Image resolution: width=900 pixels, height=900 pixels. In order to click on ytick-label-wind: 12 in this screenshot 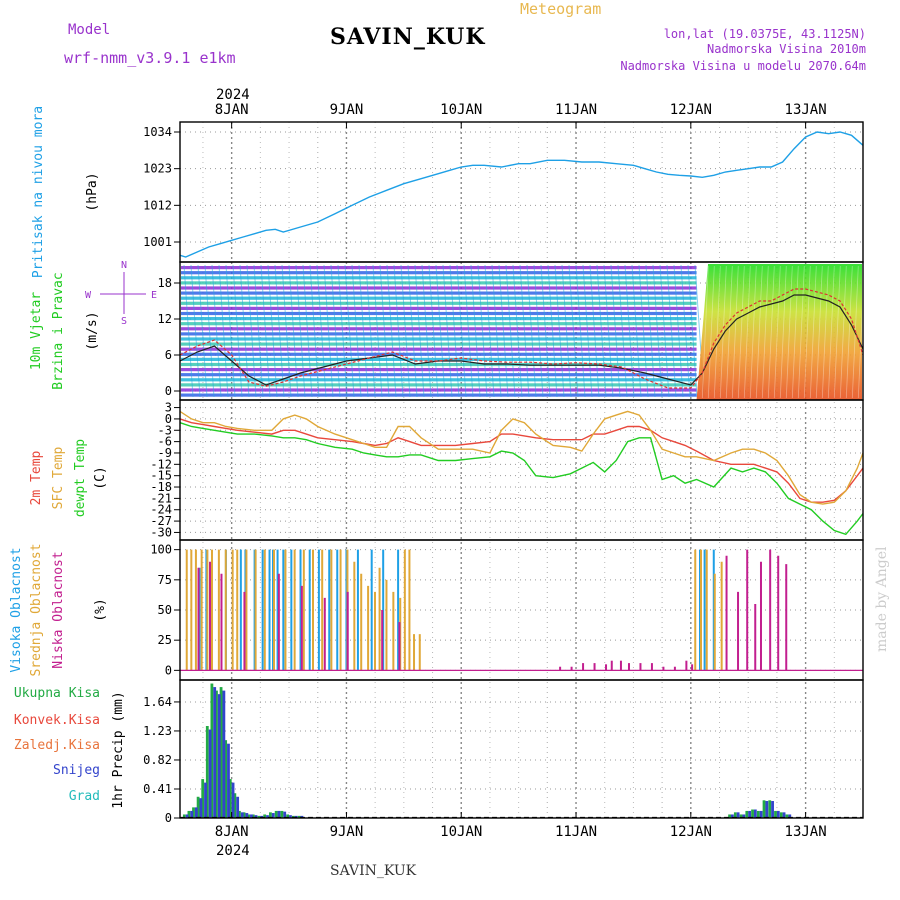, I will do `click(165, 319)`.